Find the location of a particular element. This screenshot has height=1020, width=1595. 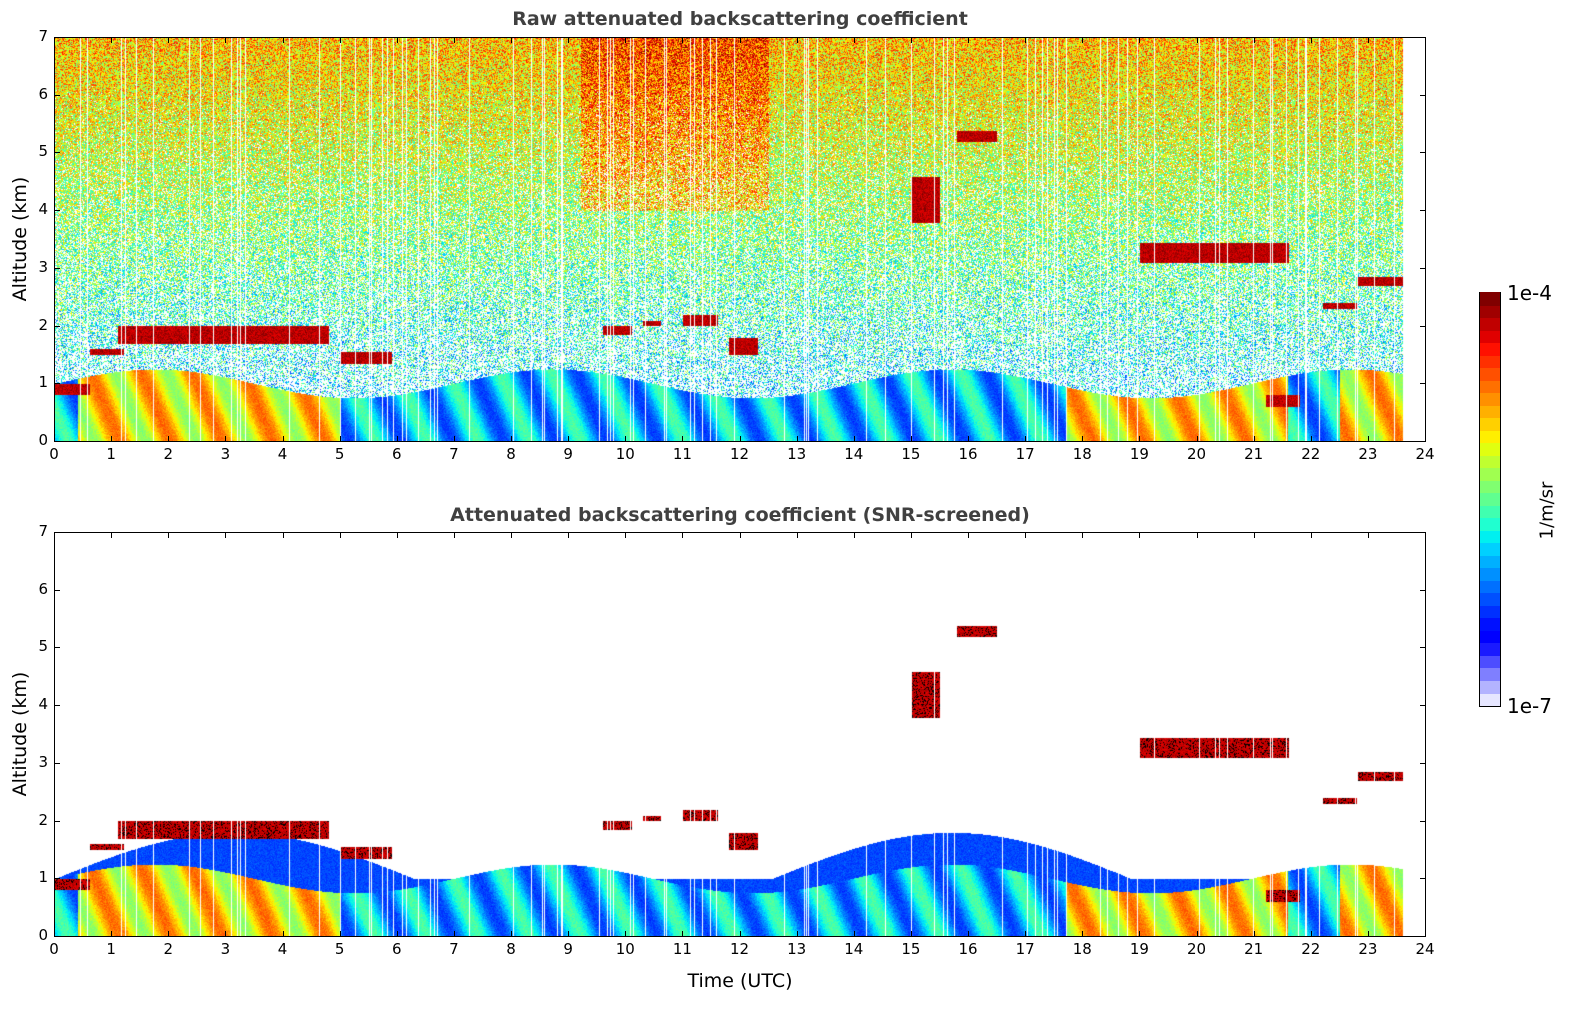

y-tick-label: 0 is located at coordinates (43, 935).